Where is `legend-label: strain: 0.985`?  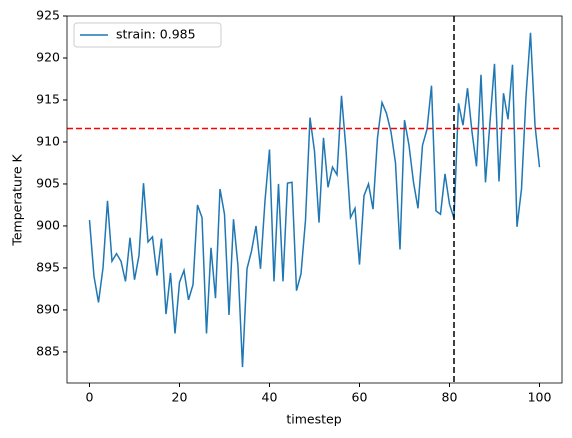 legend-label: strain: 0.985 is located at coordinates (156, 34).